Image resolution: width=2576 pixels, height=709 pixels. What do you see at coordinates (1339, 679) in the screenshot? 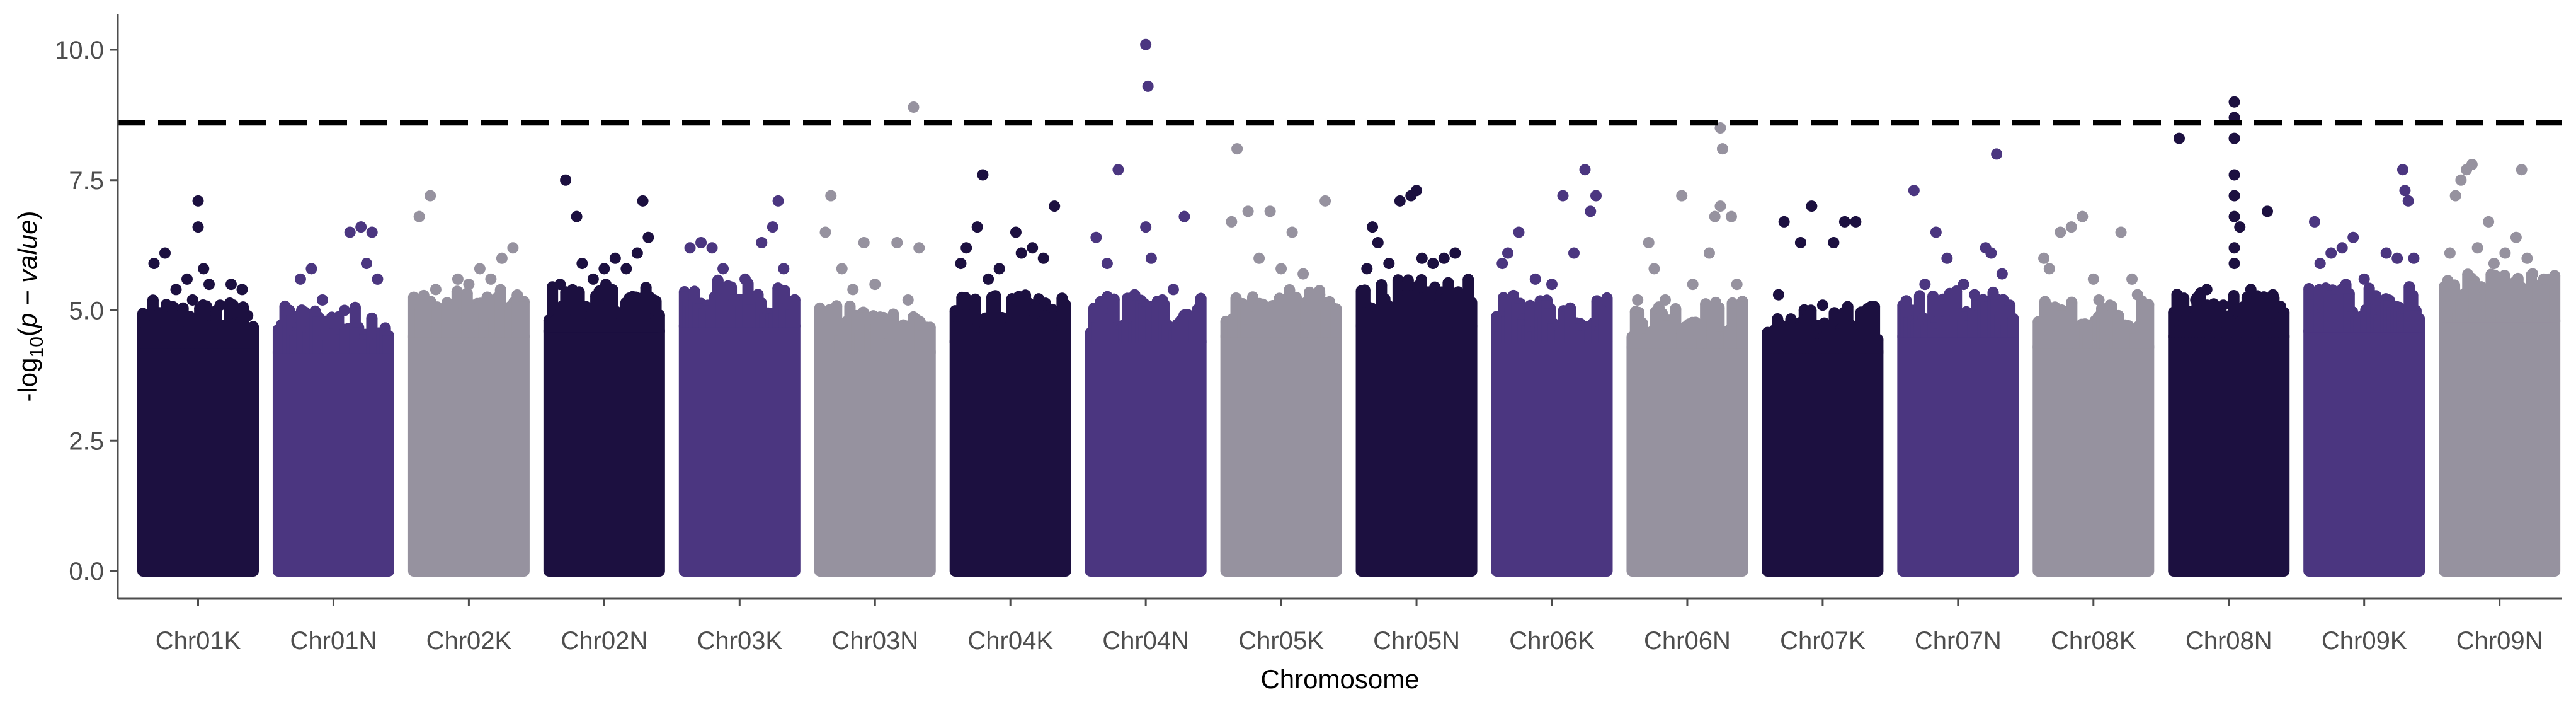
I see `x-axis-title: Chromosome` at bounding box center [1339, 679].